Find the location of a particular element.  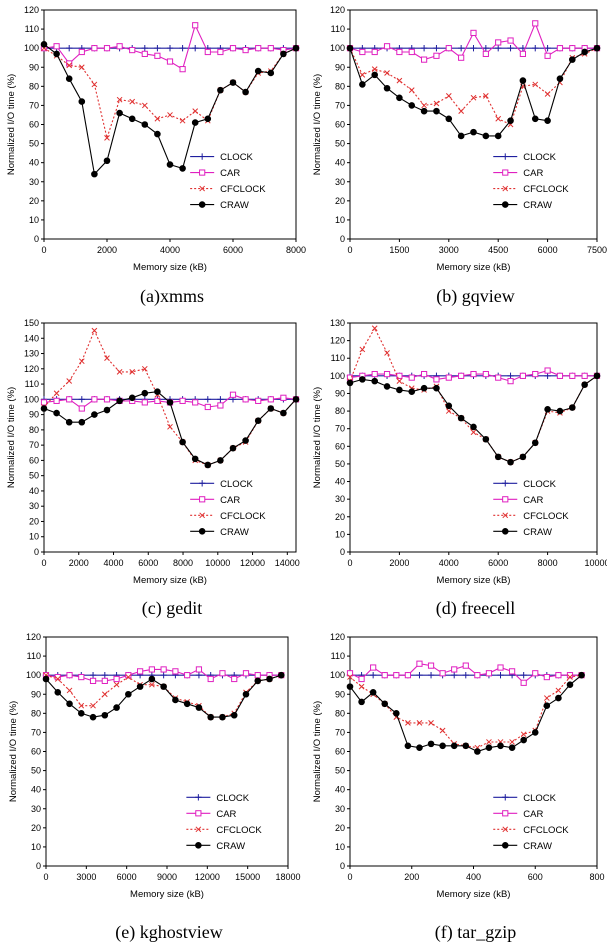

legend-label: CLOCK is located at coordinates (236, 157).